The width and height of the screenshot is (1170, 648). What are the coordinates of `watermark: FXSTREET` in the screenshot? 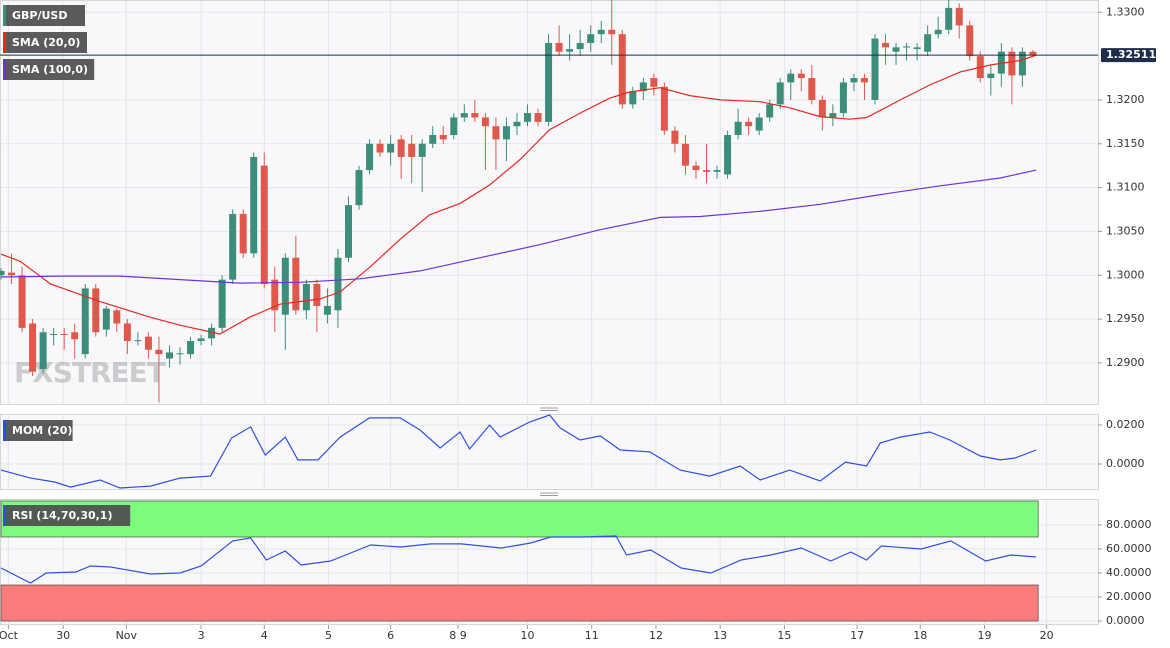 It's located at (90, 372).